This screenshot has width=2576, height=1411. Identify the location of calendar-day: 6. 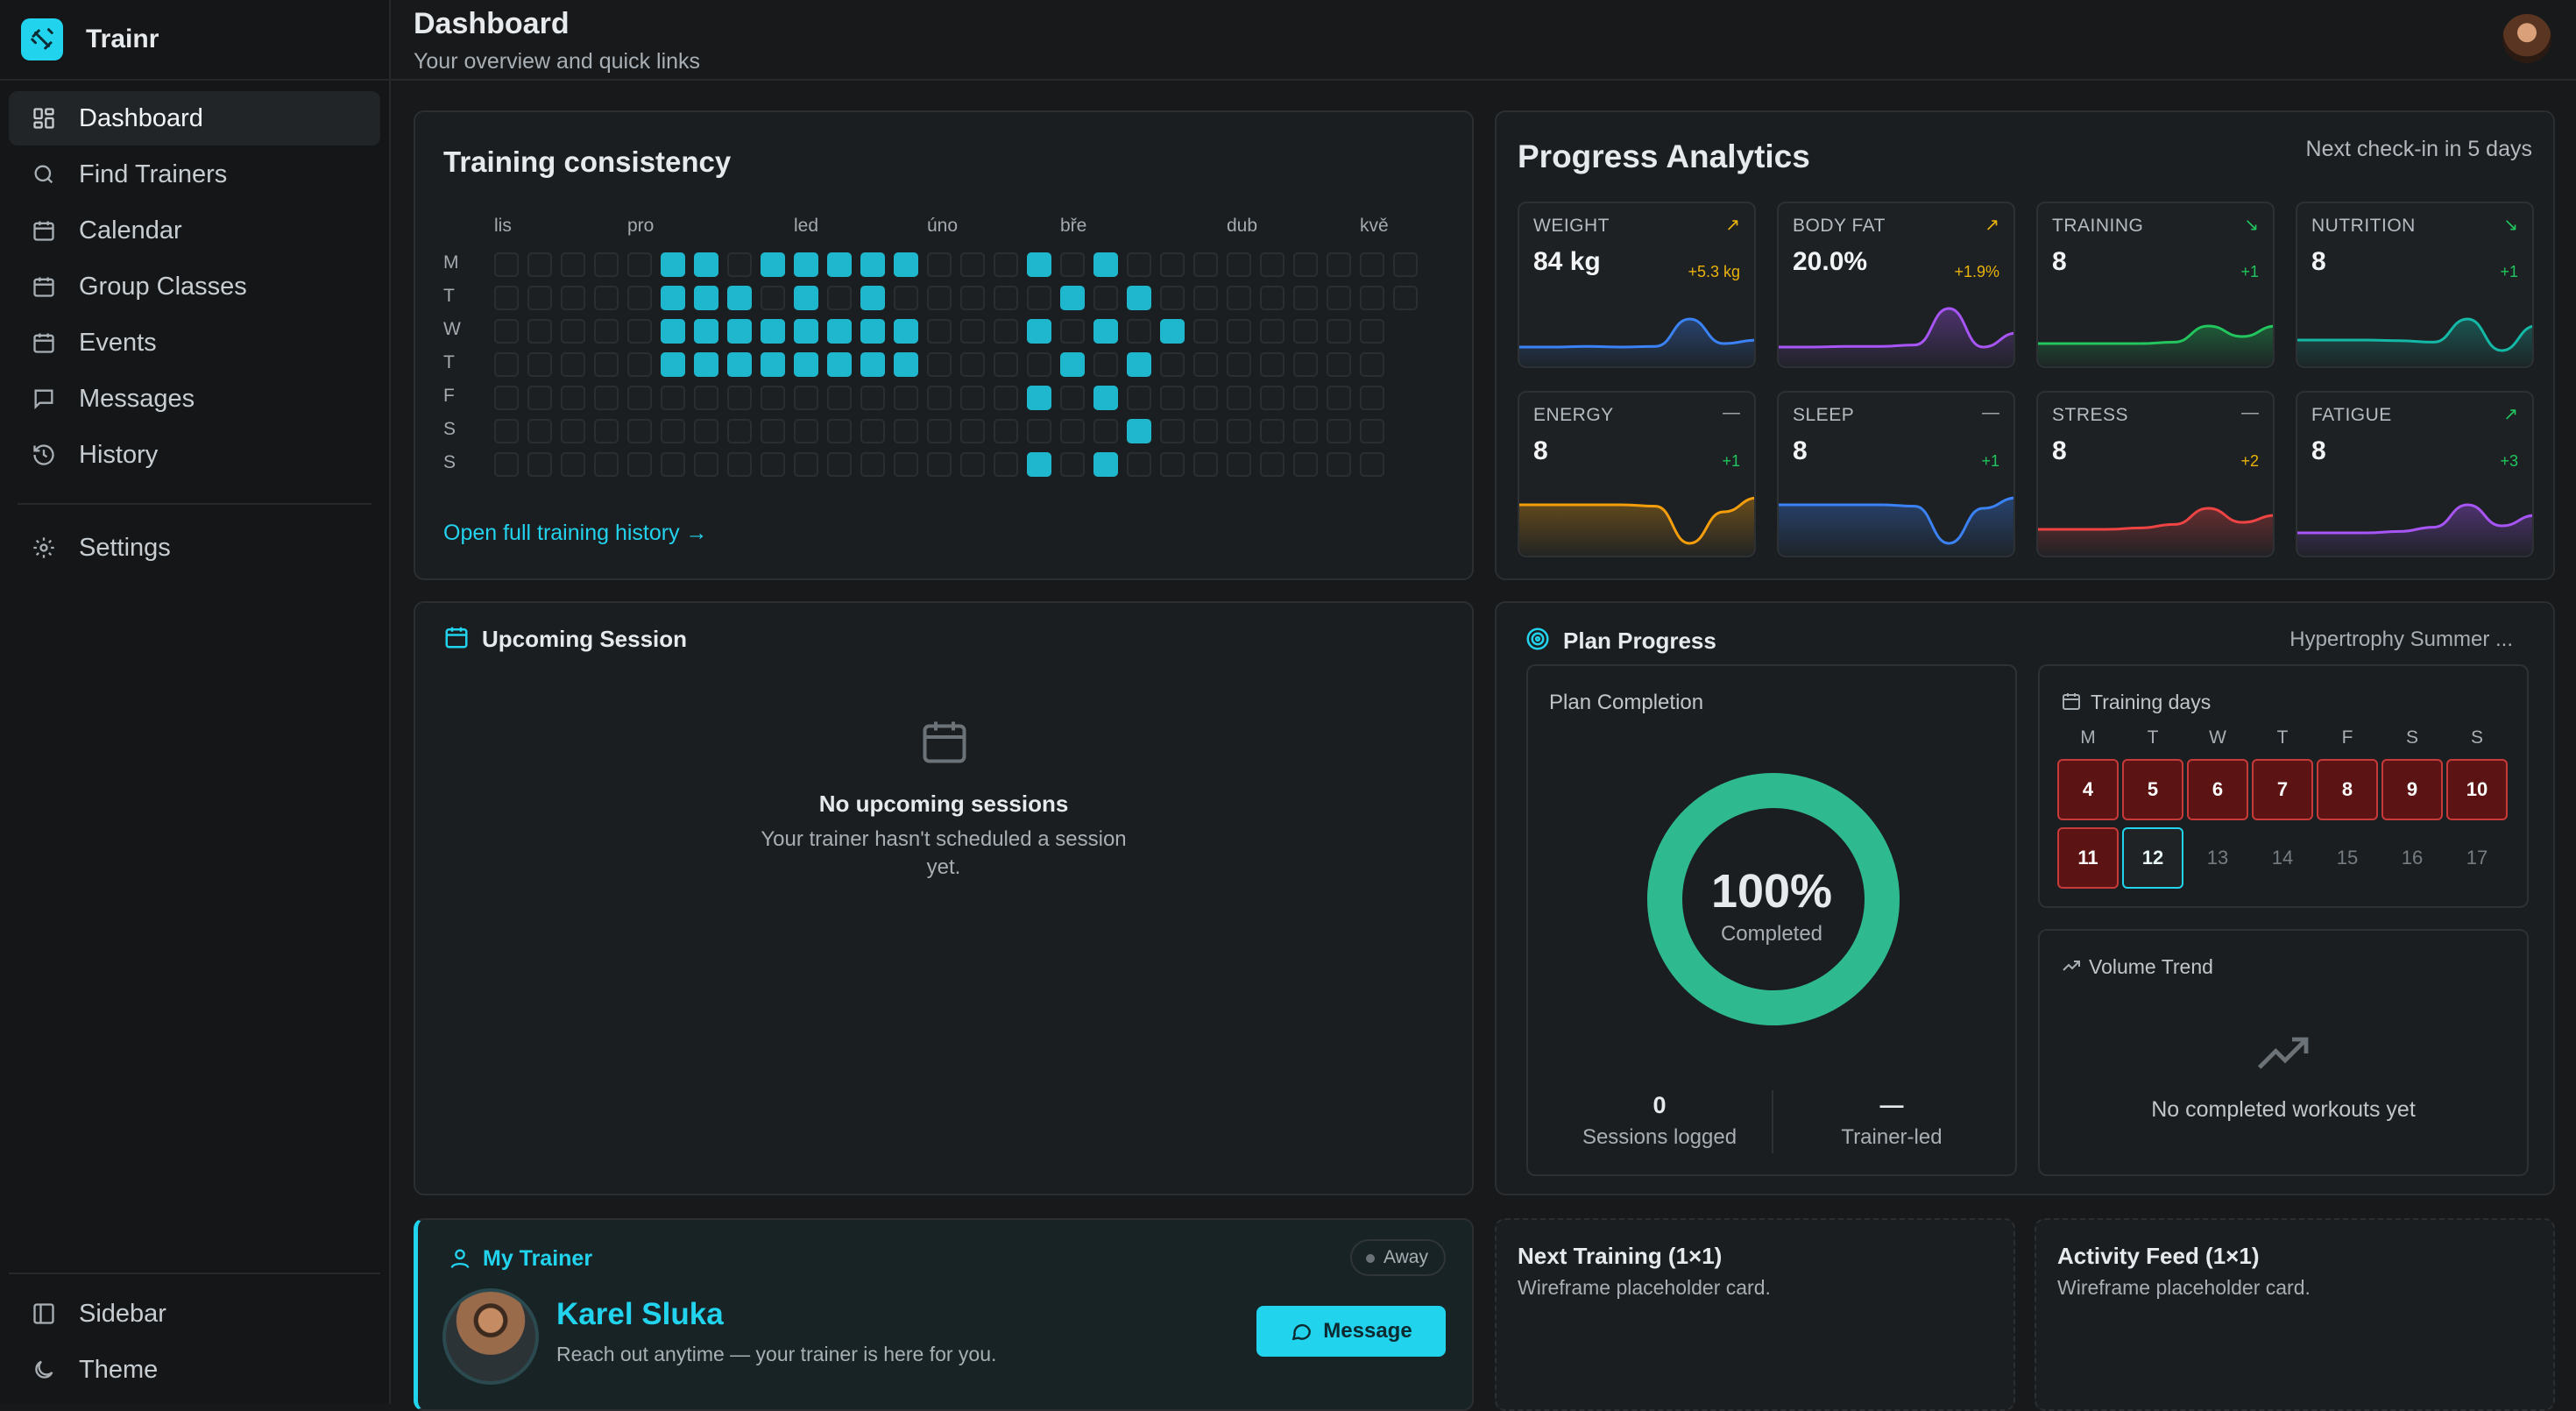
(2217, 789).